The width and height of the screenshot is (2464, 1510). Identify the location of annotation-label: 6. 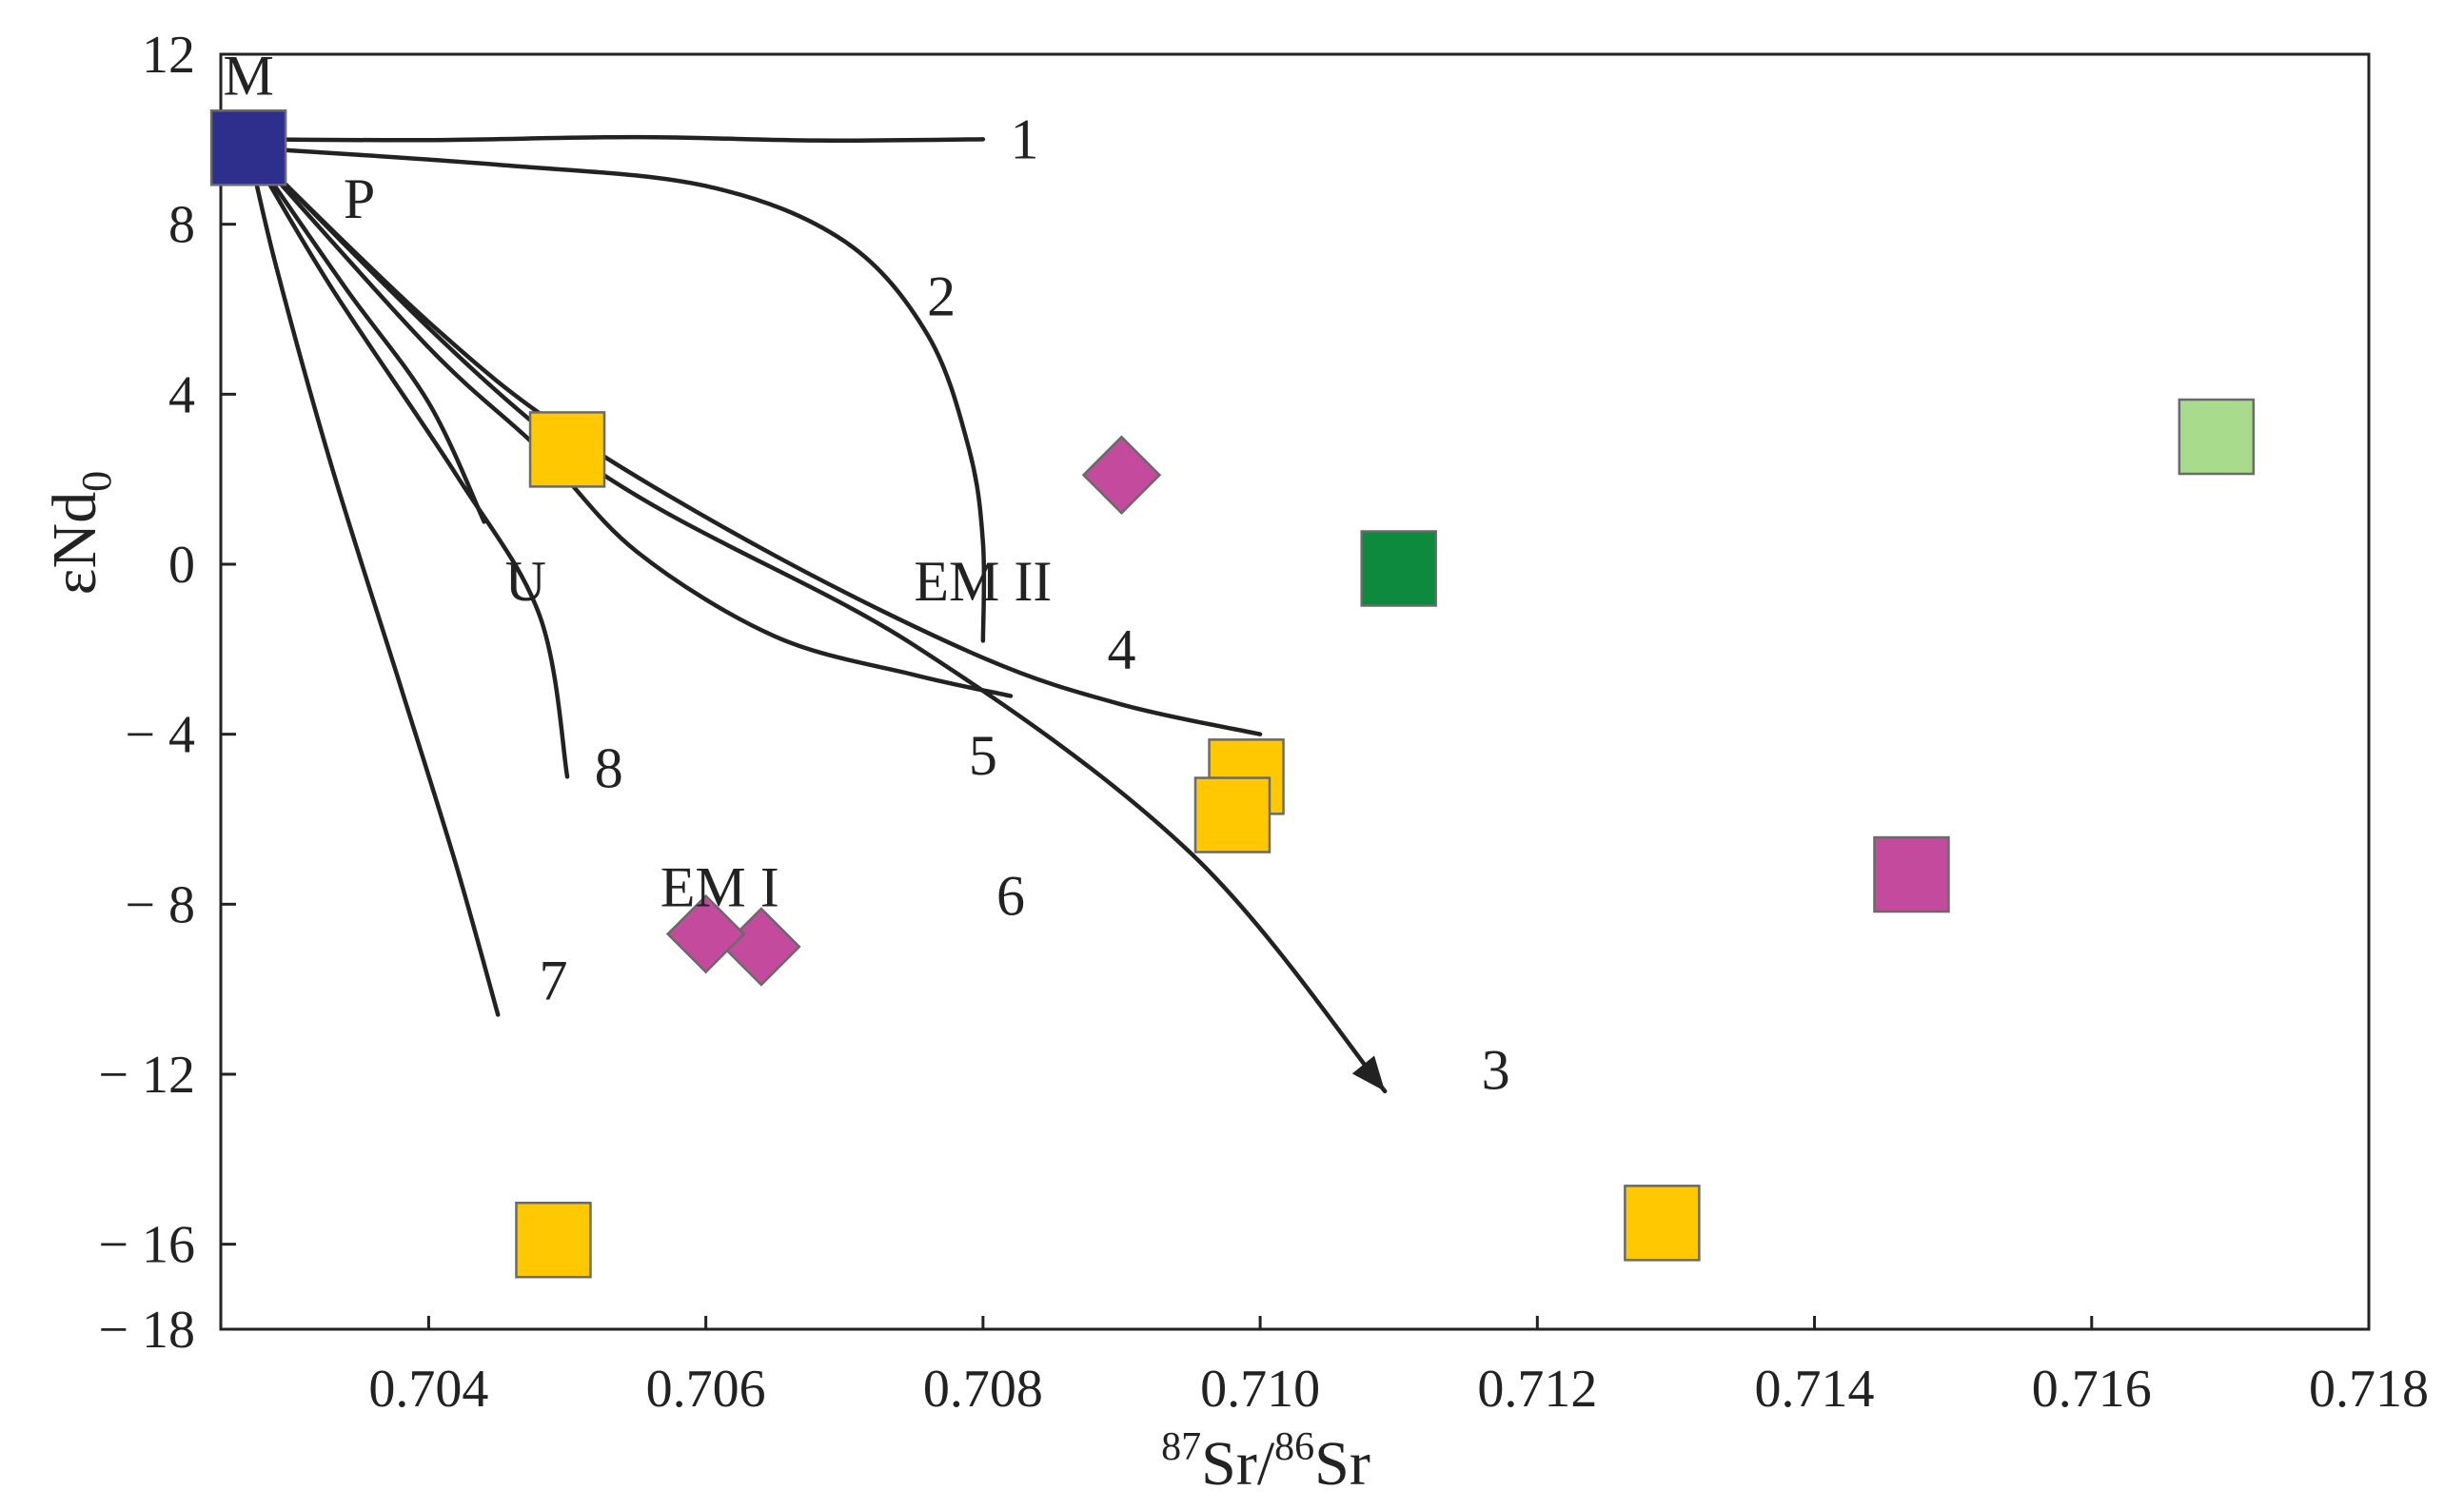
(1010, 896).